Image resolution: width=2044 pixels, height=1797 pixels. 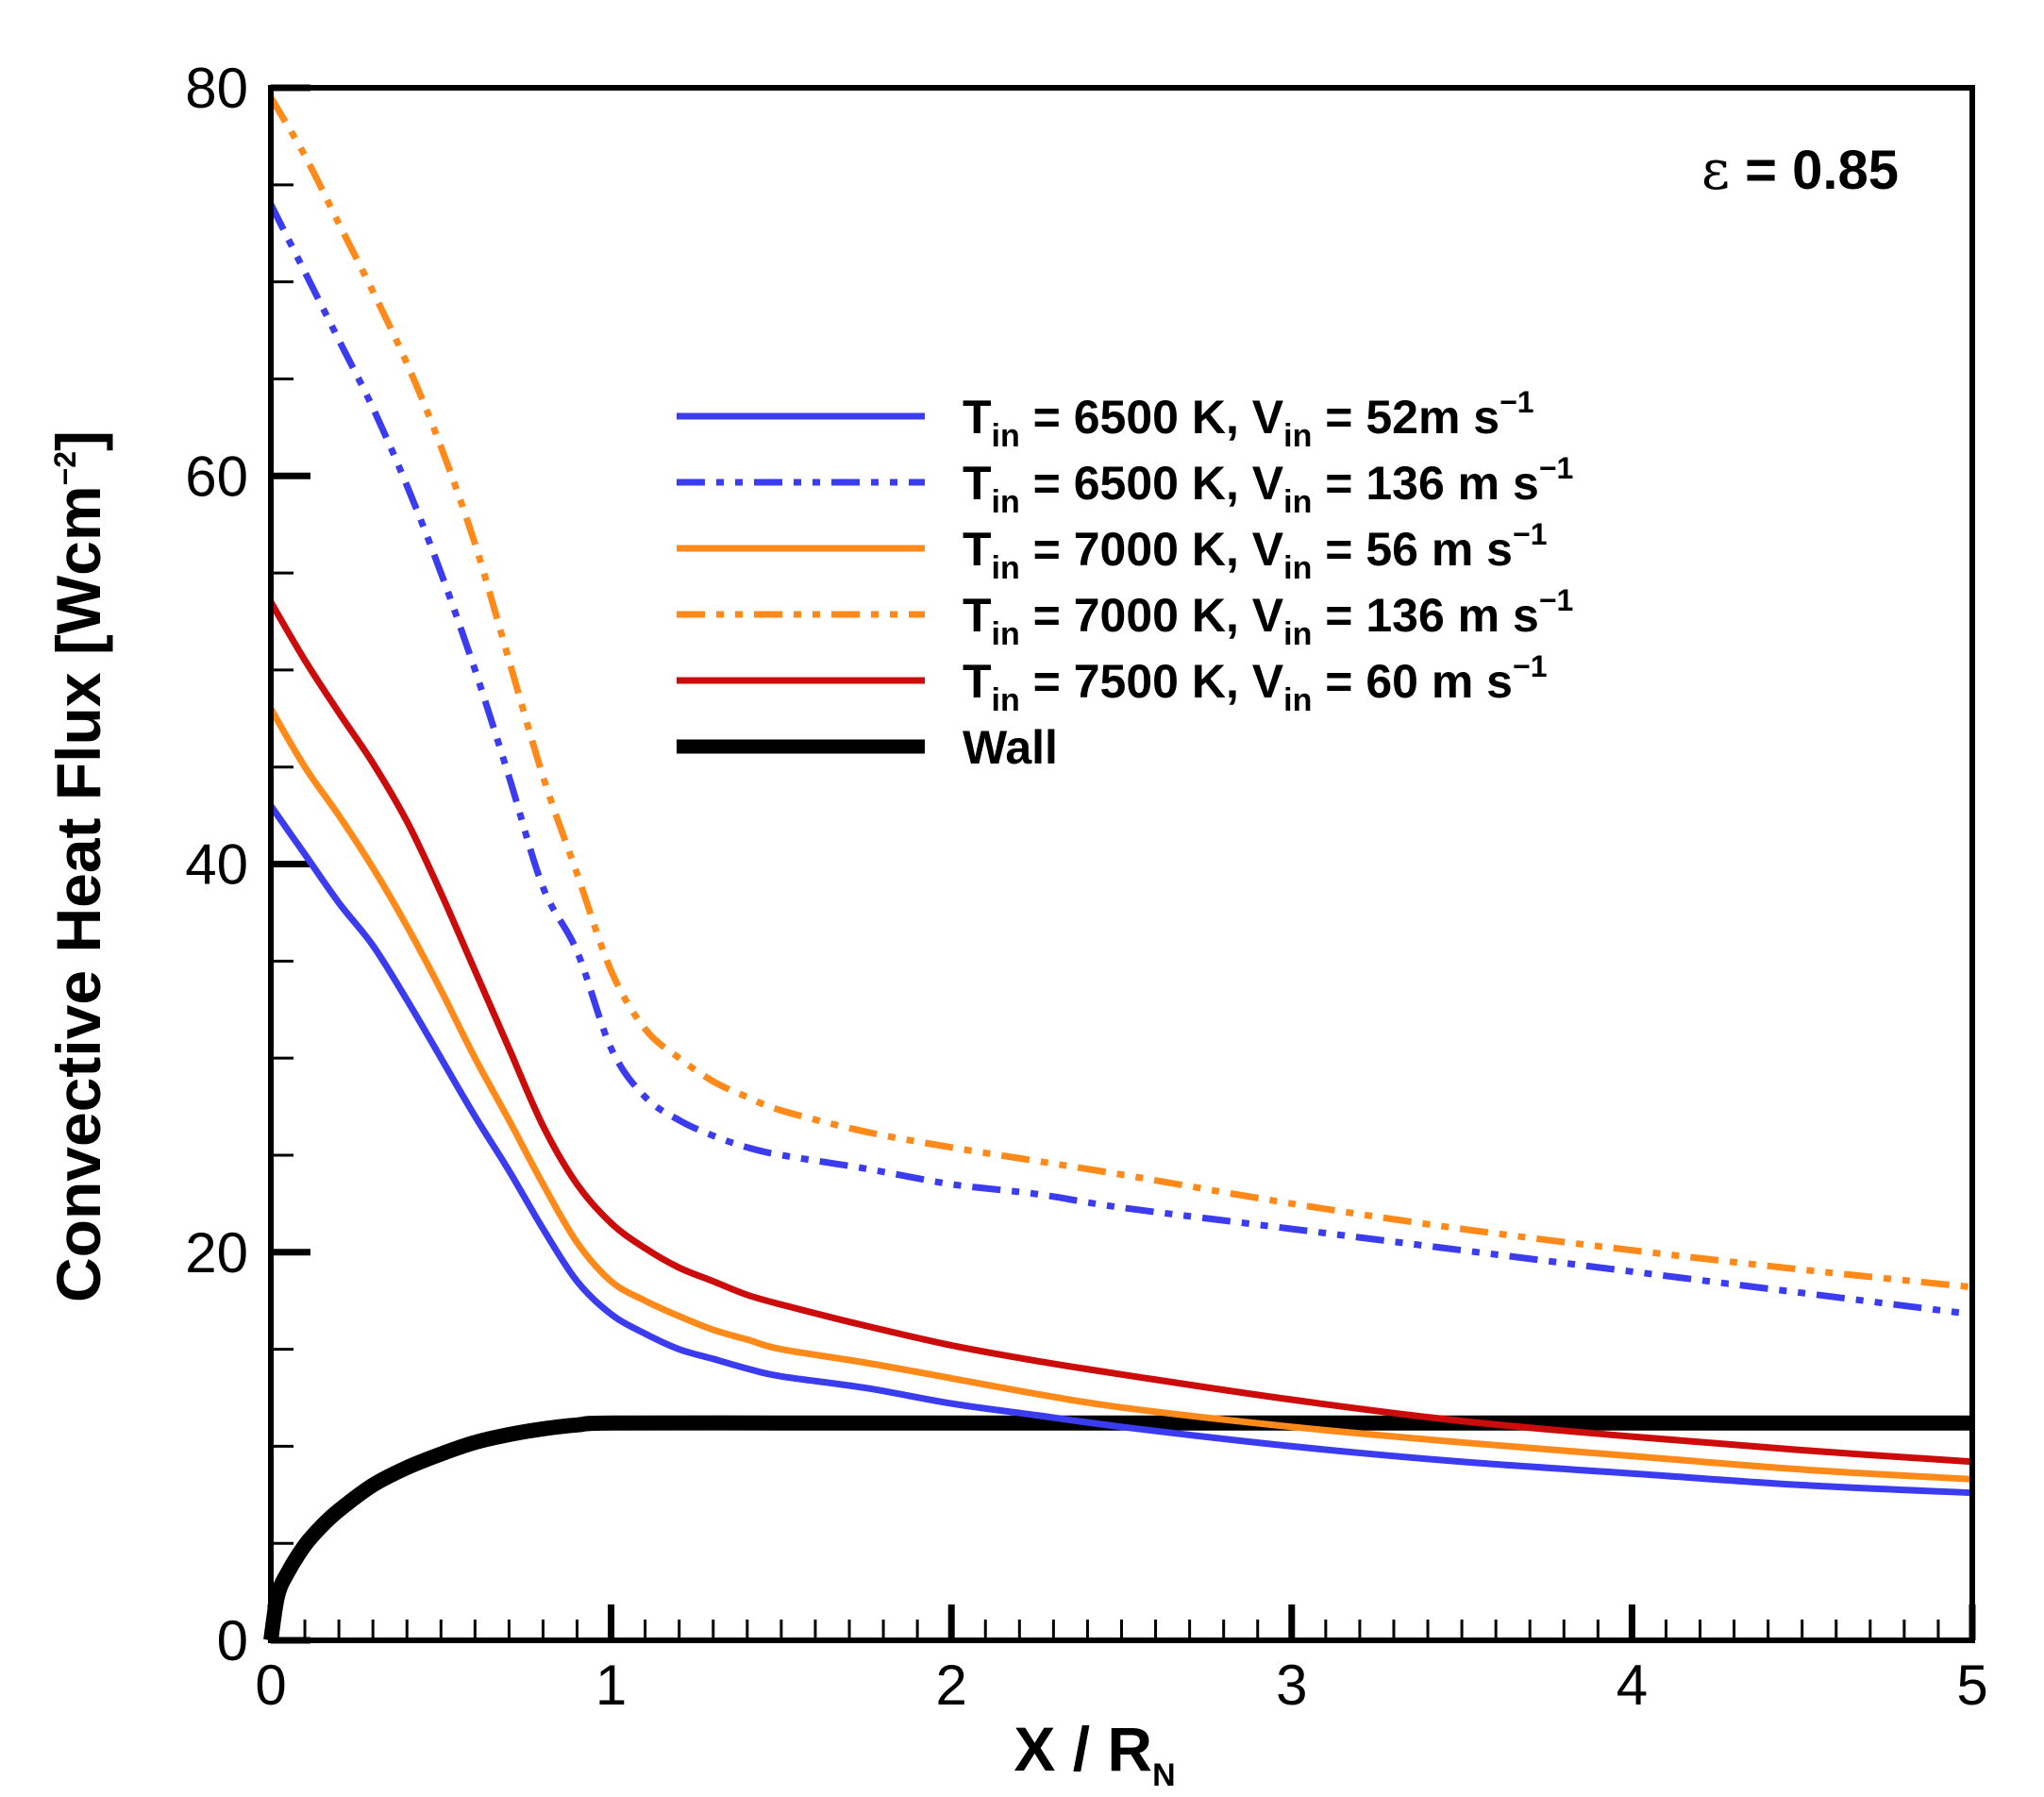 I want to click on y-tick-label: 0, so click(x=233, y=1640).